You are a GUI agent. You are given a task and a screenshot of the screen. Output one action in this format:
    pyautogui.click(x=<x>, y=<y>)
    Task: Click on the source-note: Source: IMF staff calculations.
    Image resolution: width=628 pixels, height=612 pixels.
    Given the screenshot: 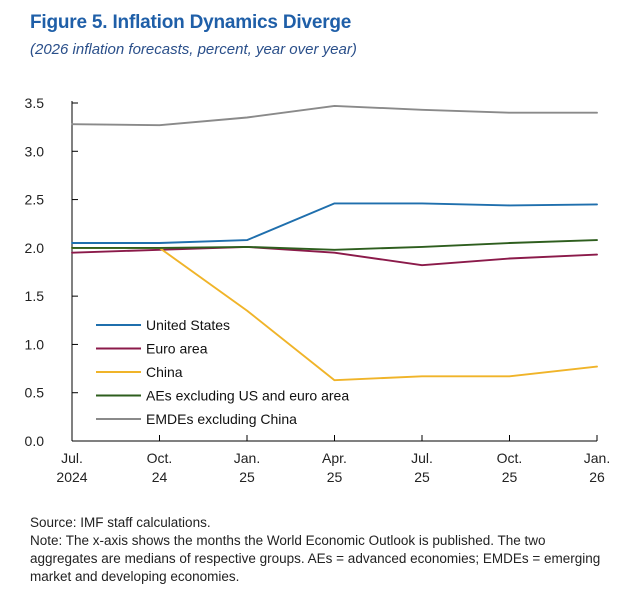 What is the action you would take?
    pyautogui.click(x=120, y=522)
    